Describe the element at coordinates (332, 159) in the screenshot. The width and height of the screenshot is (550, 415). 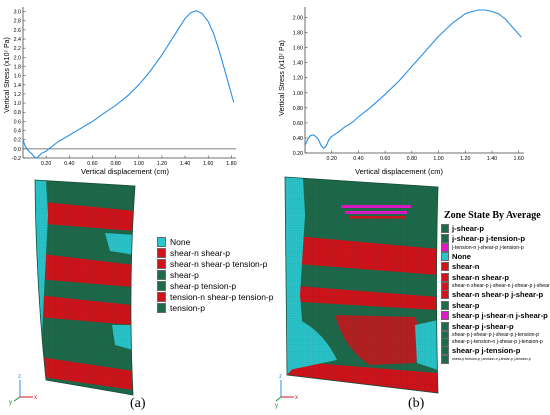
I see `chart-b-x-tick-label: 0.20` at that location.